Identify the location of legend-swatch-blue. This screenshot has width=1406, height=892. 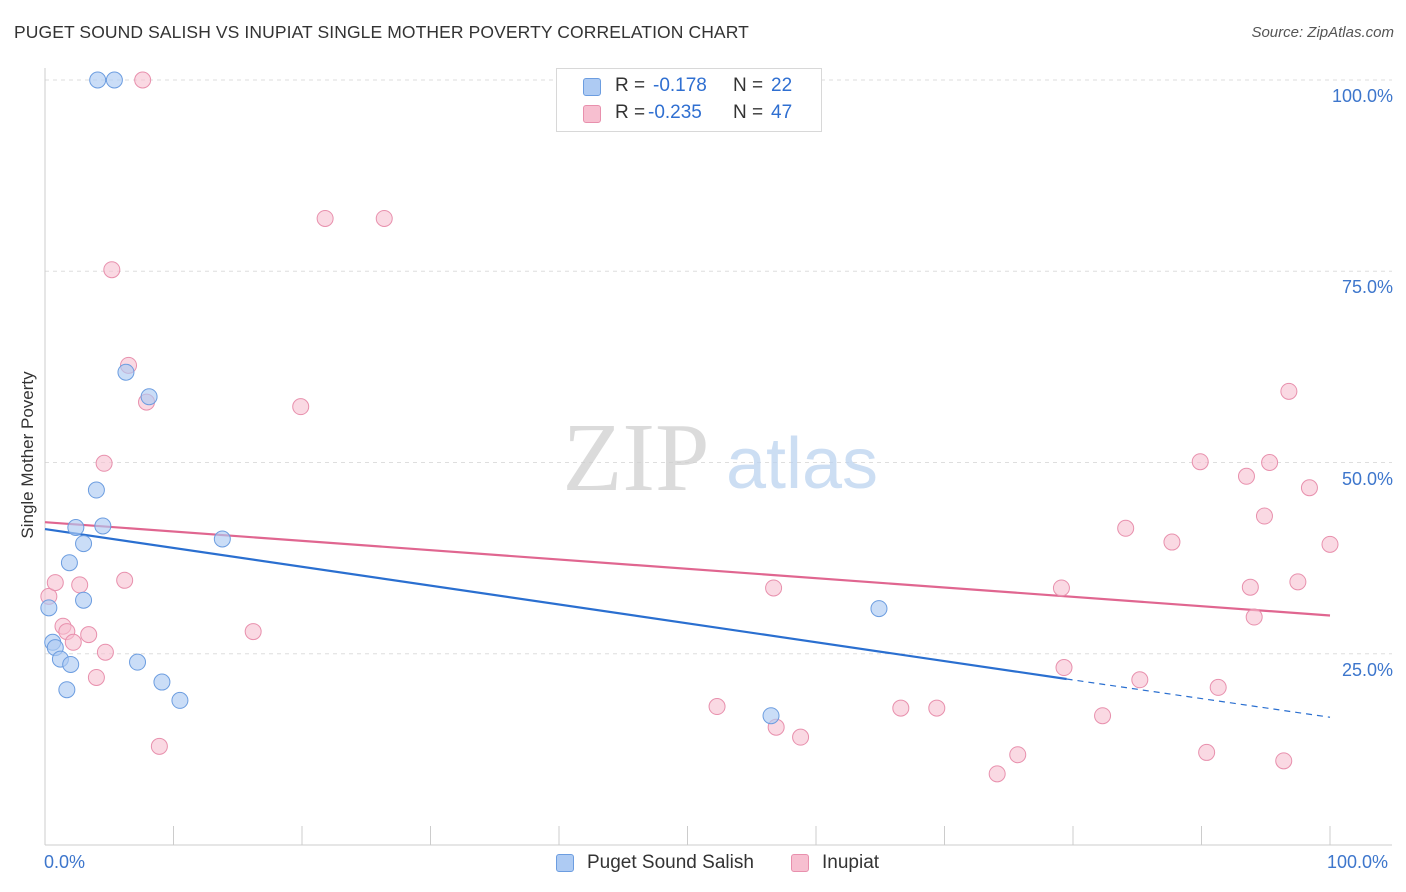
(592, 87).